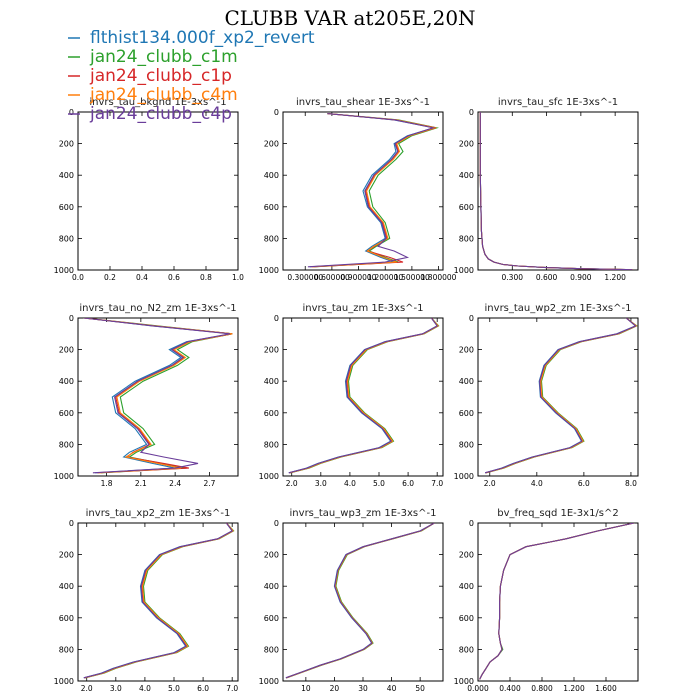 The height and width of the screenshot is (700, 700). Describe the element at coordinates (363, 513) in the screenshot. I see `panel-title: invrs_tau_wp3_zm 1E-3xs^-1` at that location.